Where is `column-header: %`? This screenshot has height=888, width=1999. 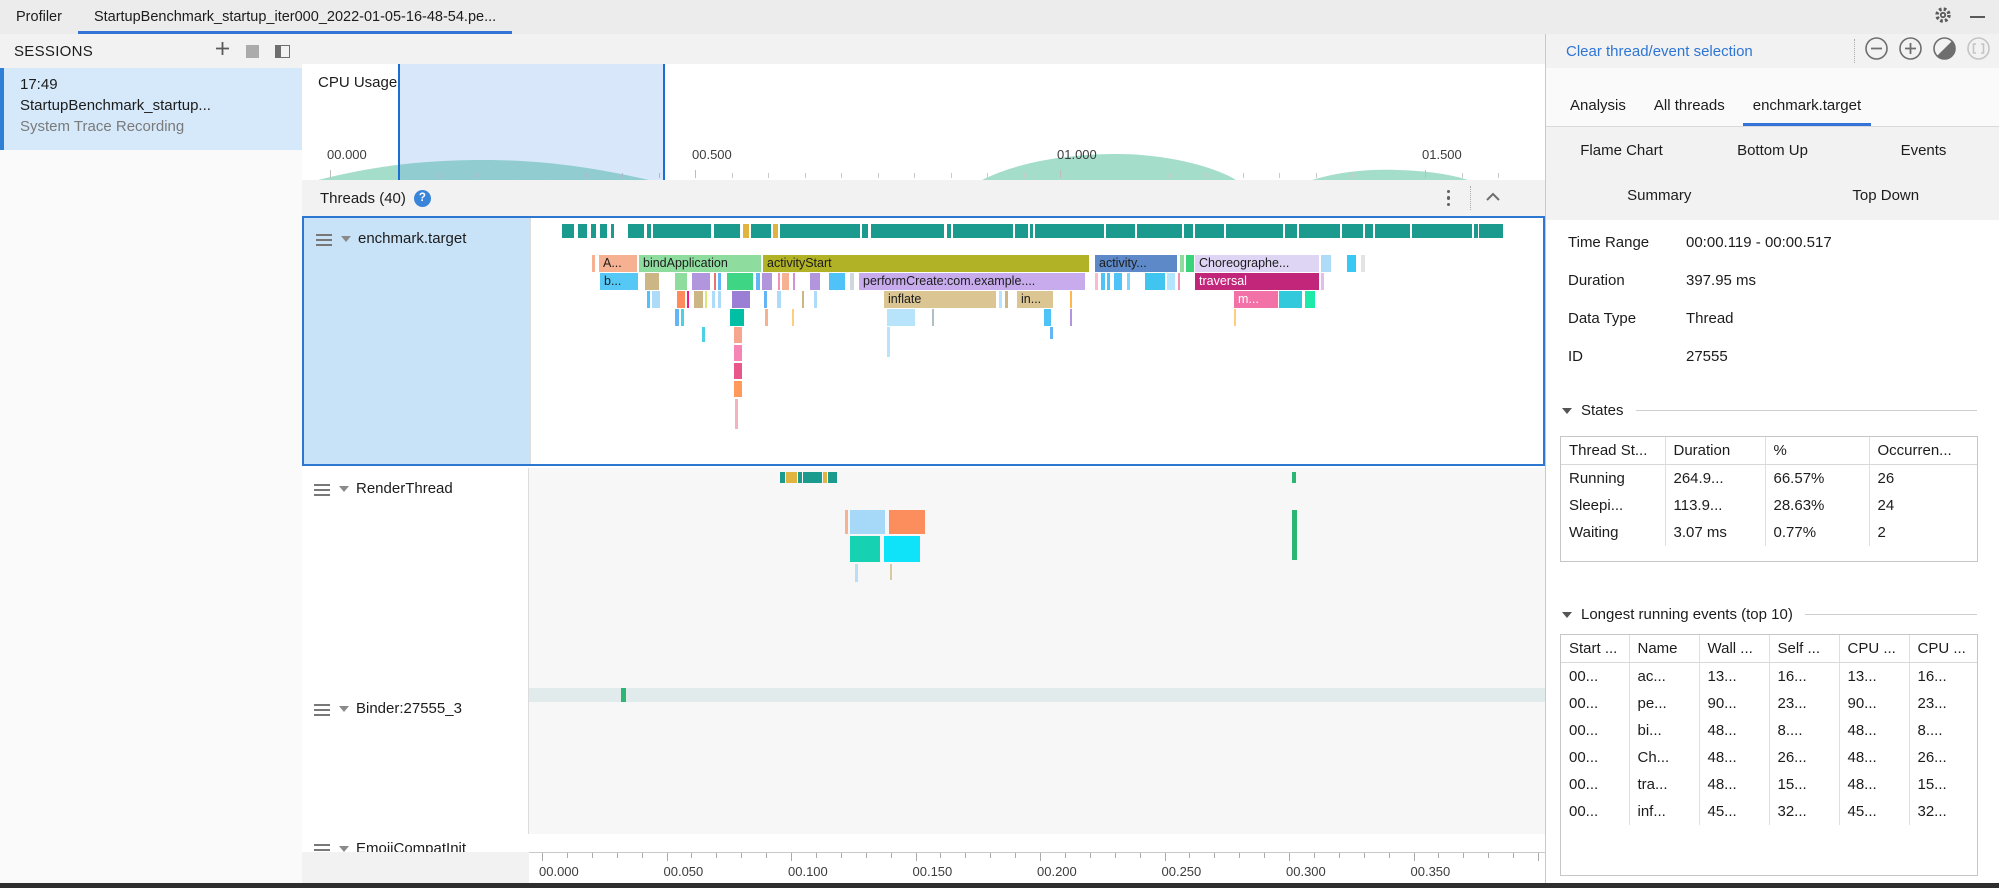
column-header: % is located at coordinates (1817, 451).